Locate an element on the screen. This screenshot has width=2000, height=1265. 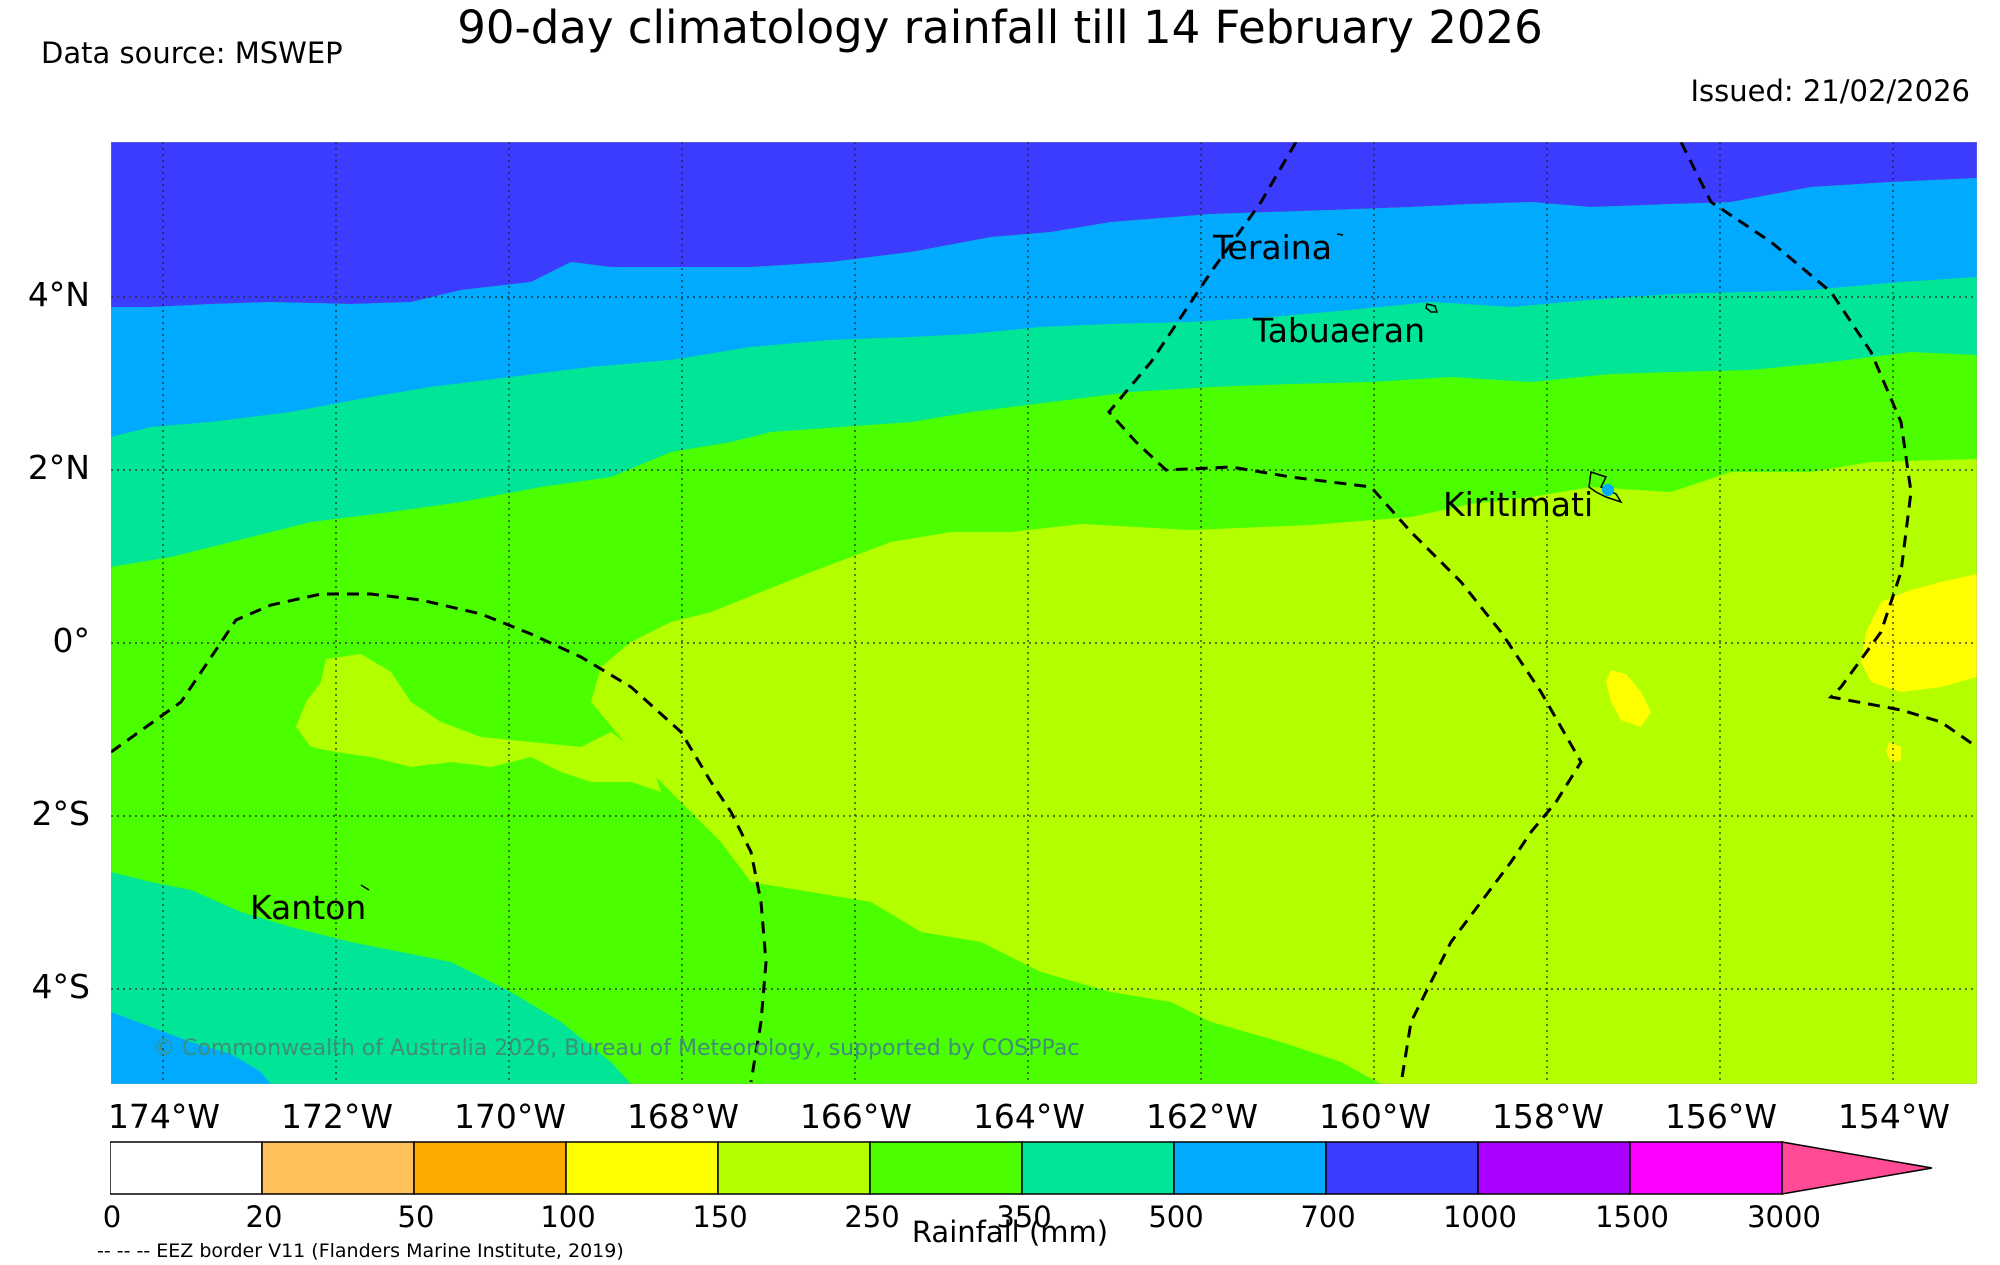
colorbar-label: 1500 is located at coordinates (1632, 1217).